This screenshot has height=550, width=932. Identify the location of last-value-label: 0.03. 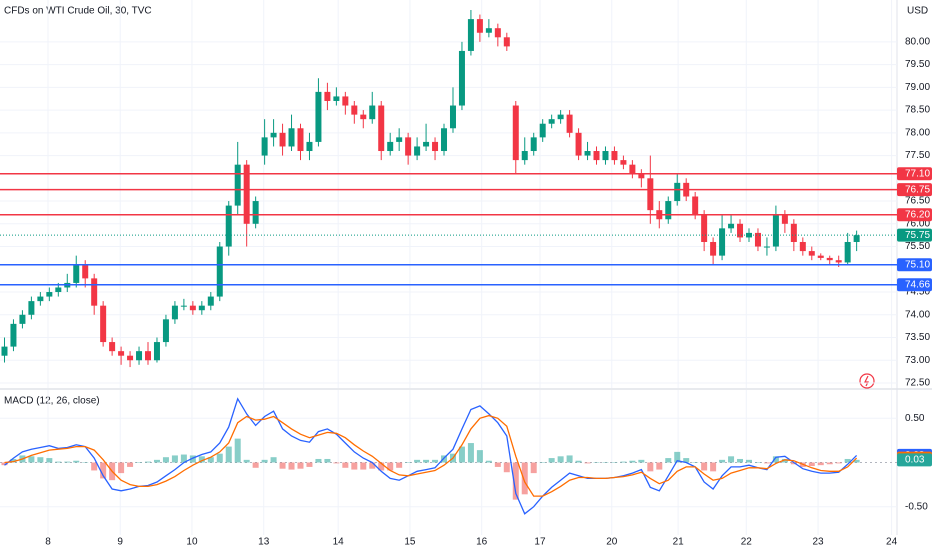
(915, 459).